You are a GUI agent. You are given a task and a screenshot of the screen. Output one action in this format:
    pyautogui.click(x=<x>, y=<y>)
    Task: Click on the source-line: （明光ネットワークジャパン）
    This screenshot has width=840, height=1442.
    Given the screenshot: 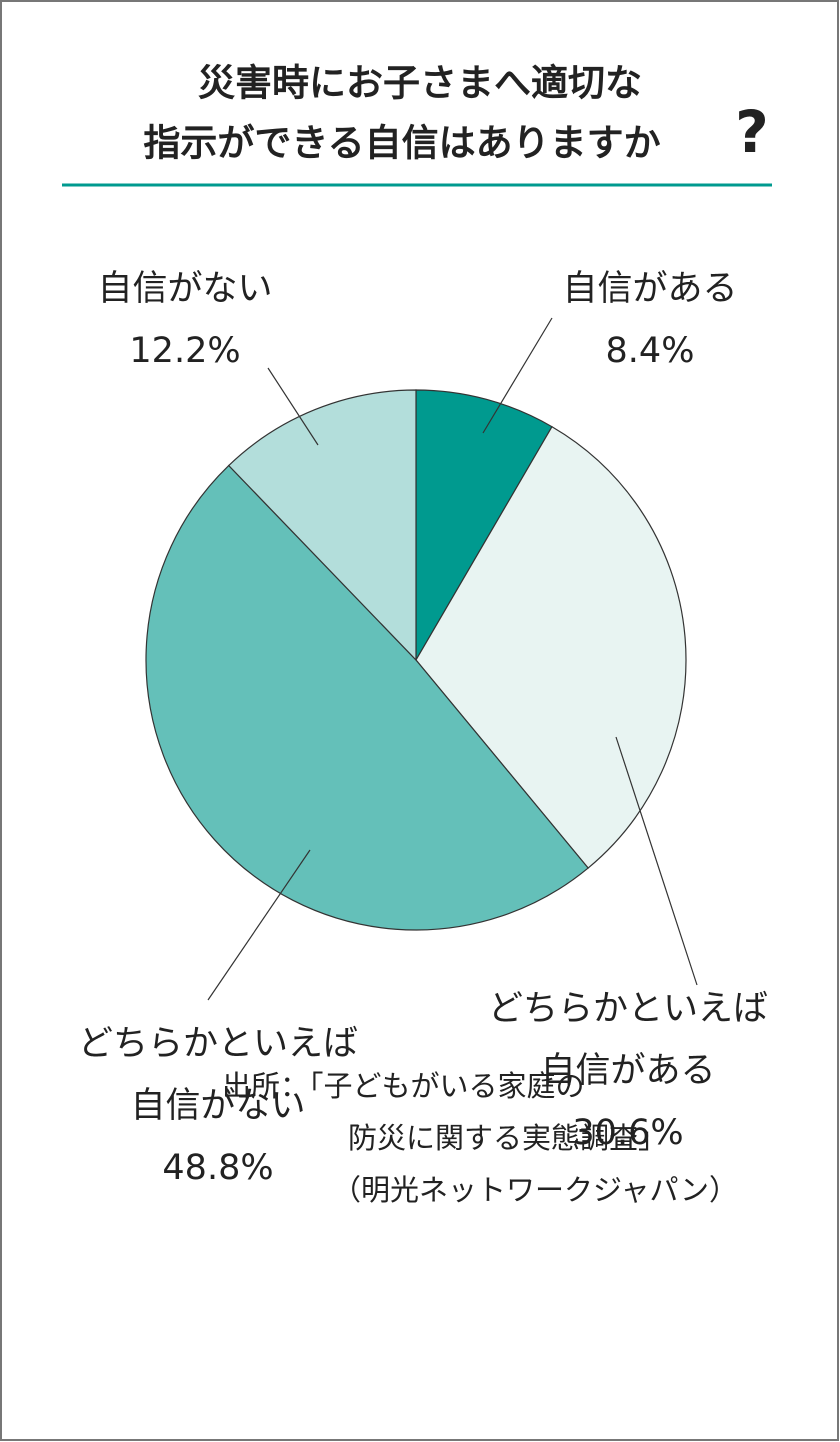 What is the action you would take?
    pyautogui.click(x=535, y=1190)
    